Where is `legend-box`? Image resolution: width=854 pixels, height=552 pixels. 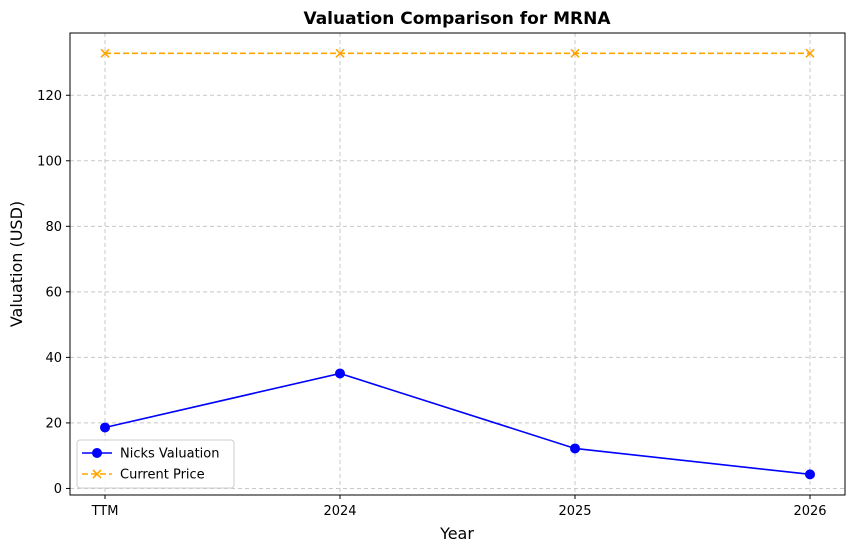 legend-box is located at coordinates (155, 464).